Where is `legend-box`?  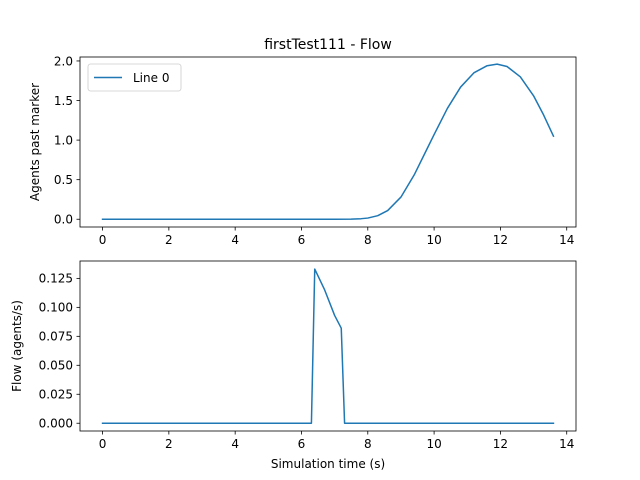
legend-box is located at coordinates (134, 77).